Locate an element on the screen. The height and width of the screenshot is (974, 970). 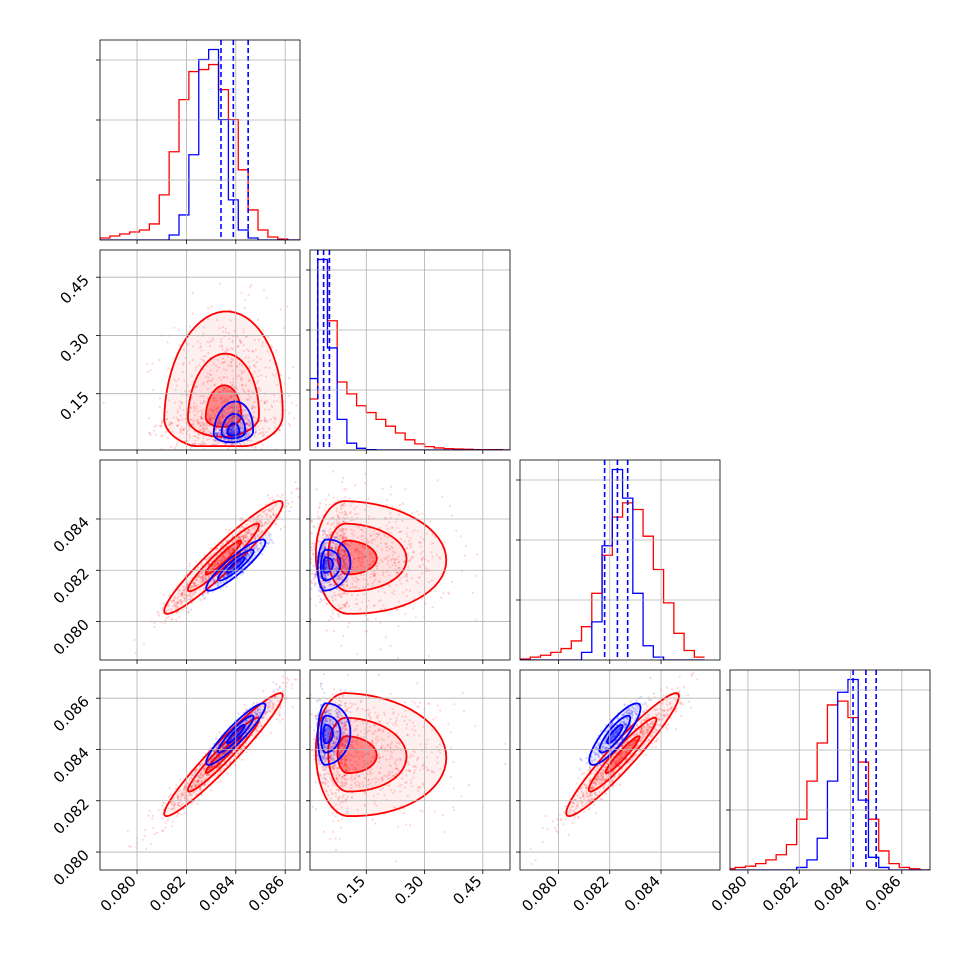
sample-b-fill is located at coordinates (223, 557).